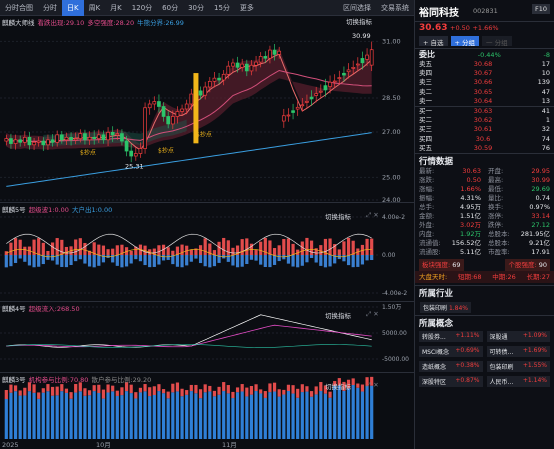 This screenshot has width=554, height=449. I want to click on period-toolbar: 分时合图 分时 日K 周K 月K 120分 60分 30分 15分 更多 区间选择 交易系统, so click(207, 8).